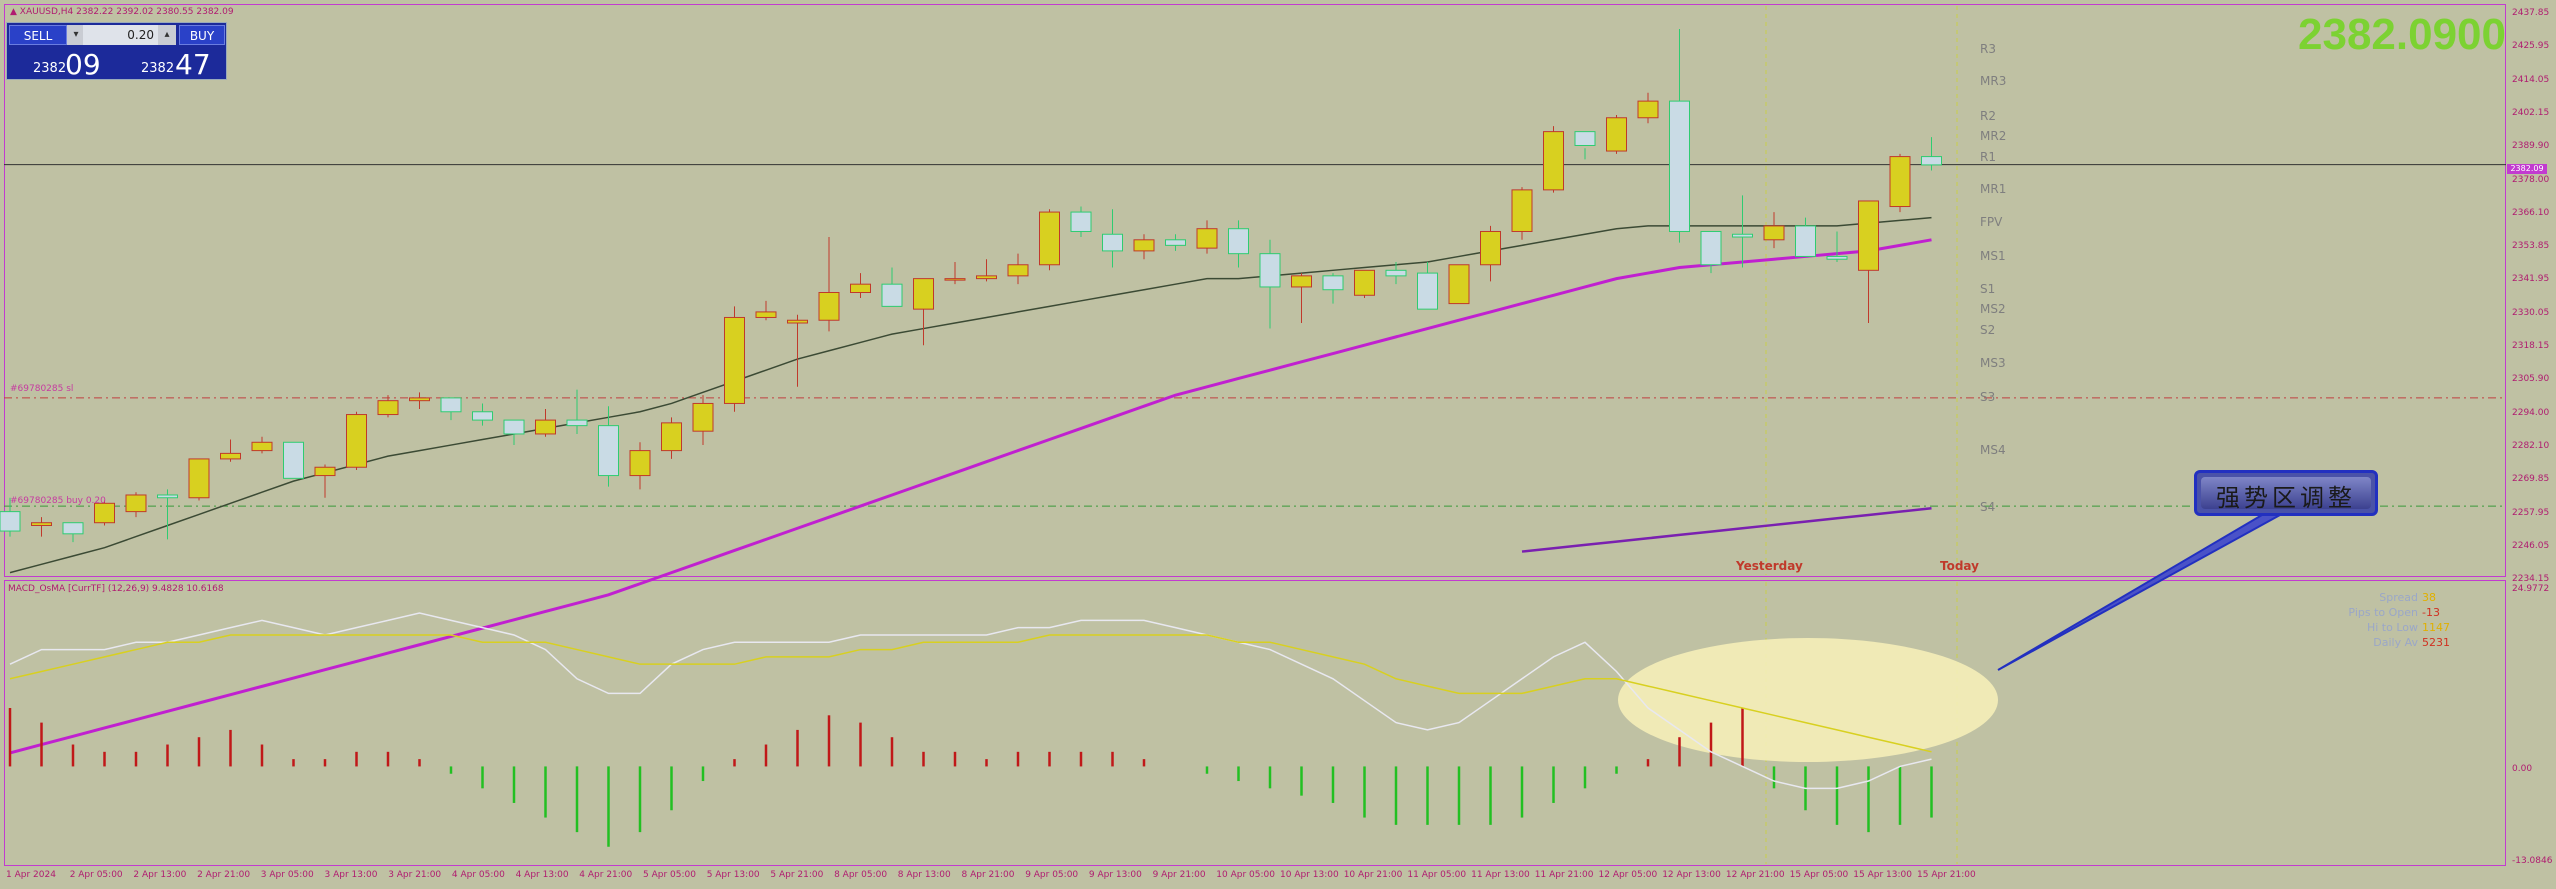 This screenshot has height=889, width=2556. Describe the element at coordinates (42, 389) in the screenshot. I see `stop-loss-label: #69780285 sl` at that location.